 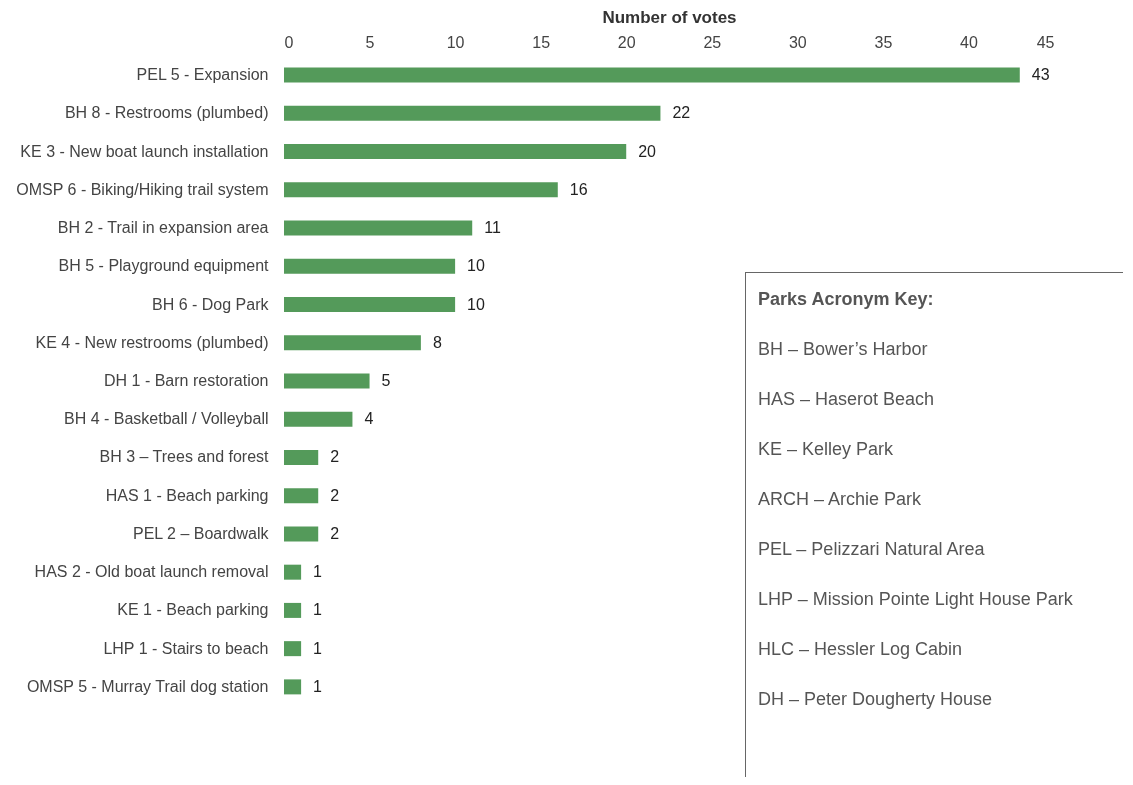 What do you see at coordinates (164, 266) in the screenshot?
I see `y-tick-label: BH 5 - Playground equipment` at bounding box center [164, 266].